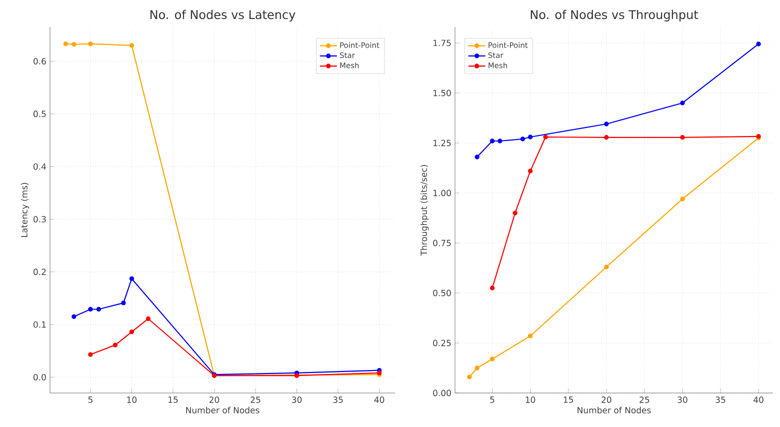 This screenshot has width=780, height=427. What do you see at coordinates (25, 209) in the screenshot?
I see `y-axis-title: Latency (ms)` at bounding box center [25, 209].